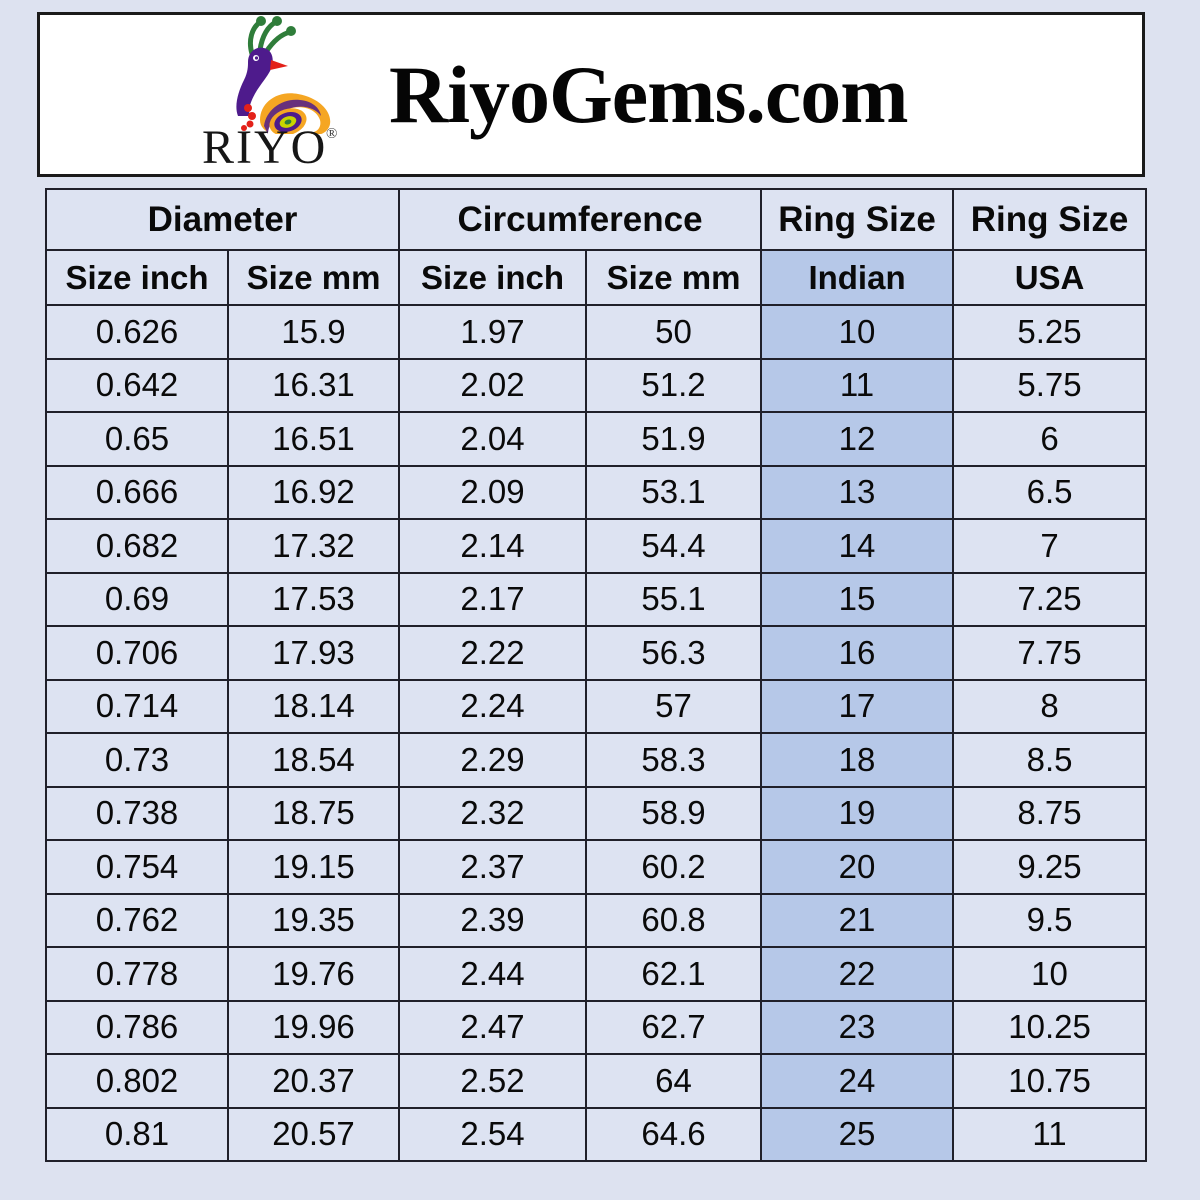 The width and height of the screenshot is (1200, 1200). What do you see at coordinates (313, 599) in the screenshot?
I see `cell-diameter-mm: 17.53` at bounding box center [313, 599].